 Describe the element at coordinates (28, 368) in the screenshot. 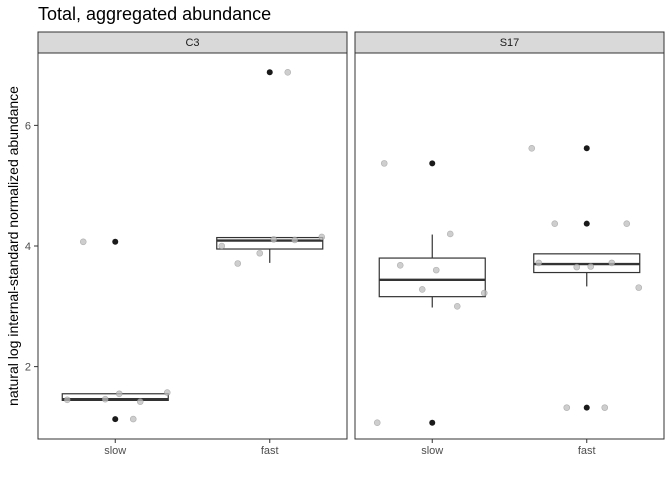

I see `y-tick-label: 2` at that location.